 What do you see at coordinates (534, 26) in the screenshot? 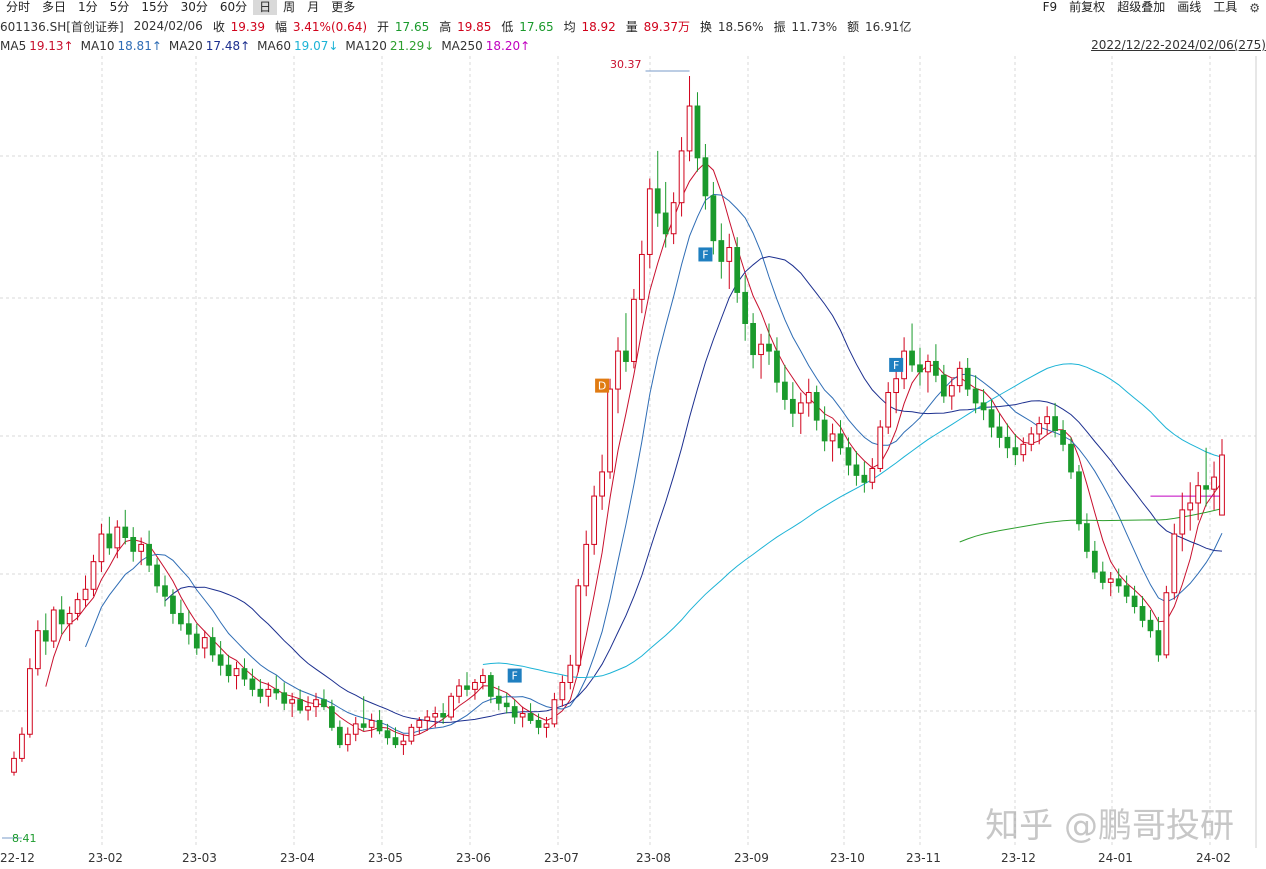
I see `info-low-value: 17.65` at bounding box center [534, 26].